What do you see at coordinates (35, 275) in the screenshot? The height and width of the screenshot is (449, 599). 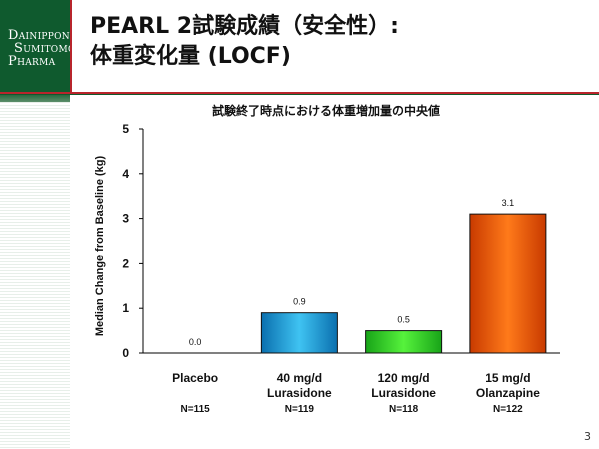 I see `brand-pattern` at bounding box center [35, 275].